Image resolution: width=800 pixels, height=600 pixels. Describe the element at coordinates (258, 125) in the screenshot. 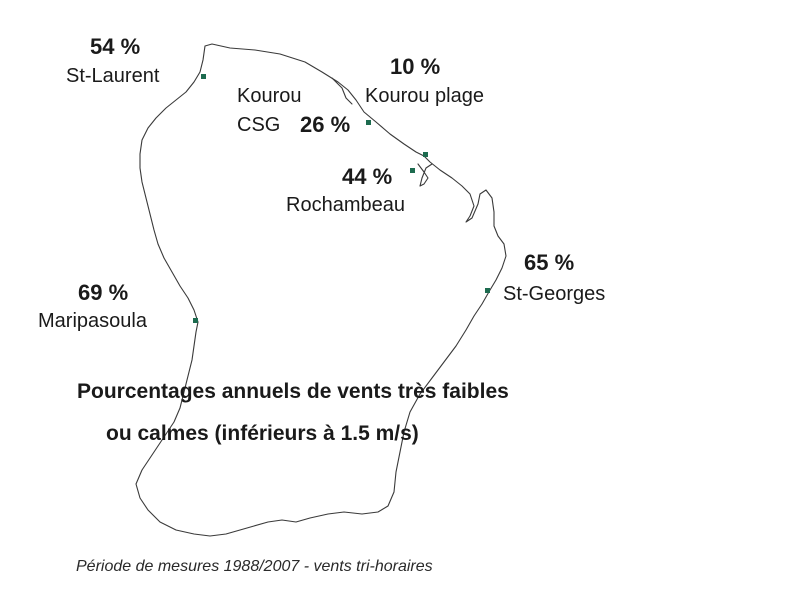

I see `kourou-csg-label-line2: CSG` at that location.